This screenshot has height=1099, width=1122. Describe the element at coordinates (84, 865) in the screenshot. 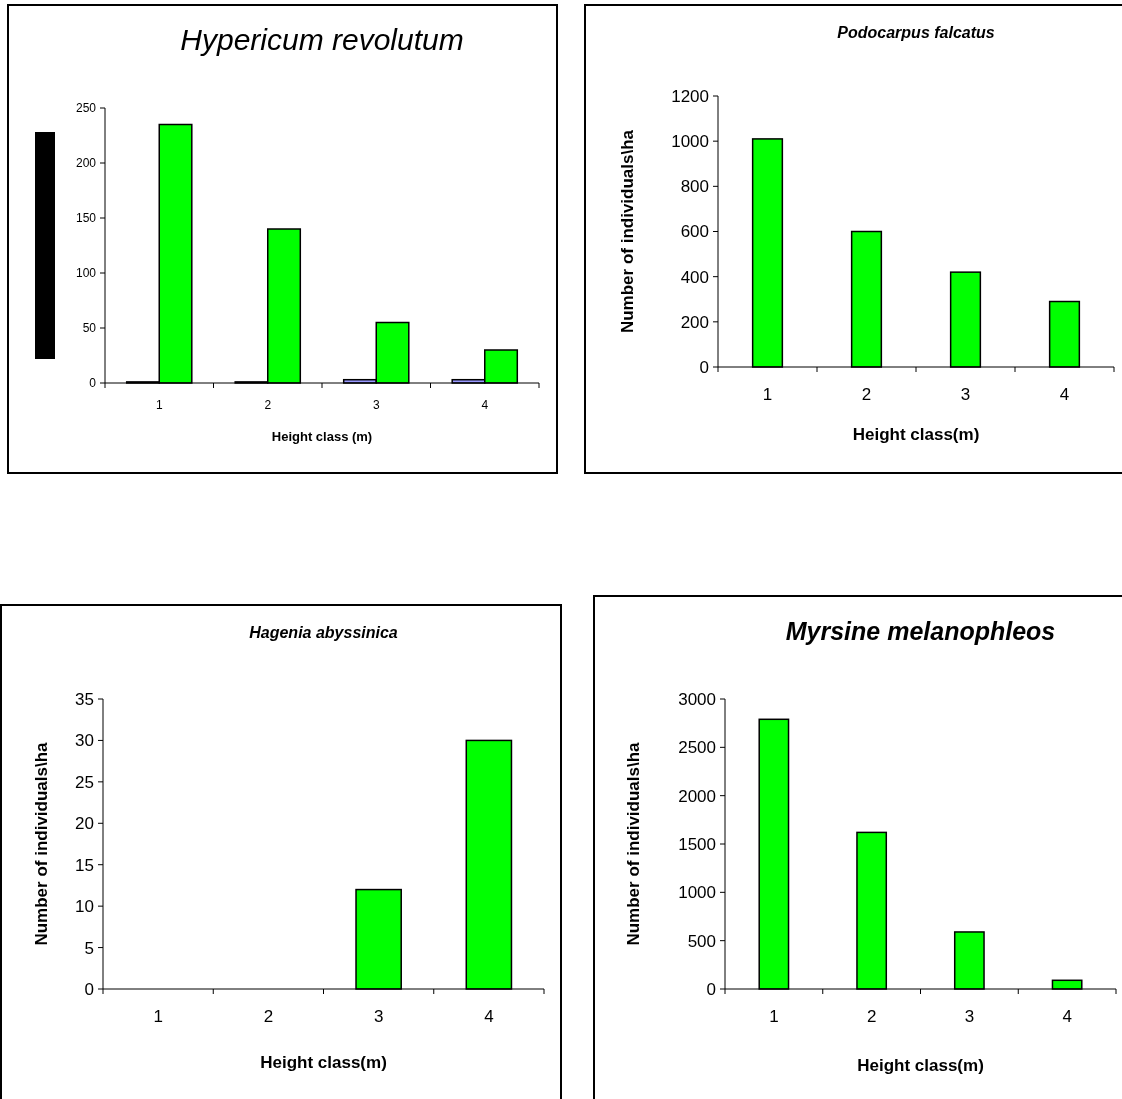

I see `y-tick-label: 15` at that location.